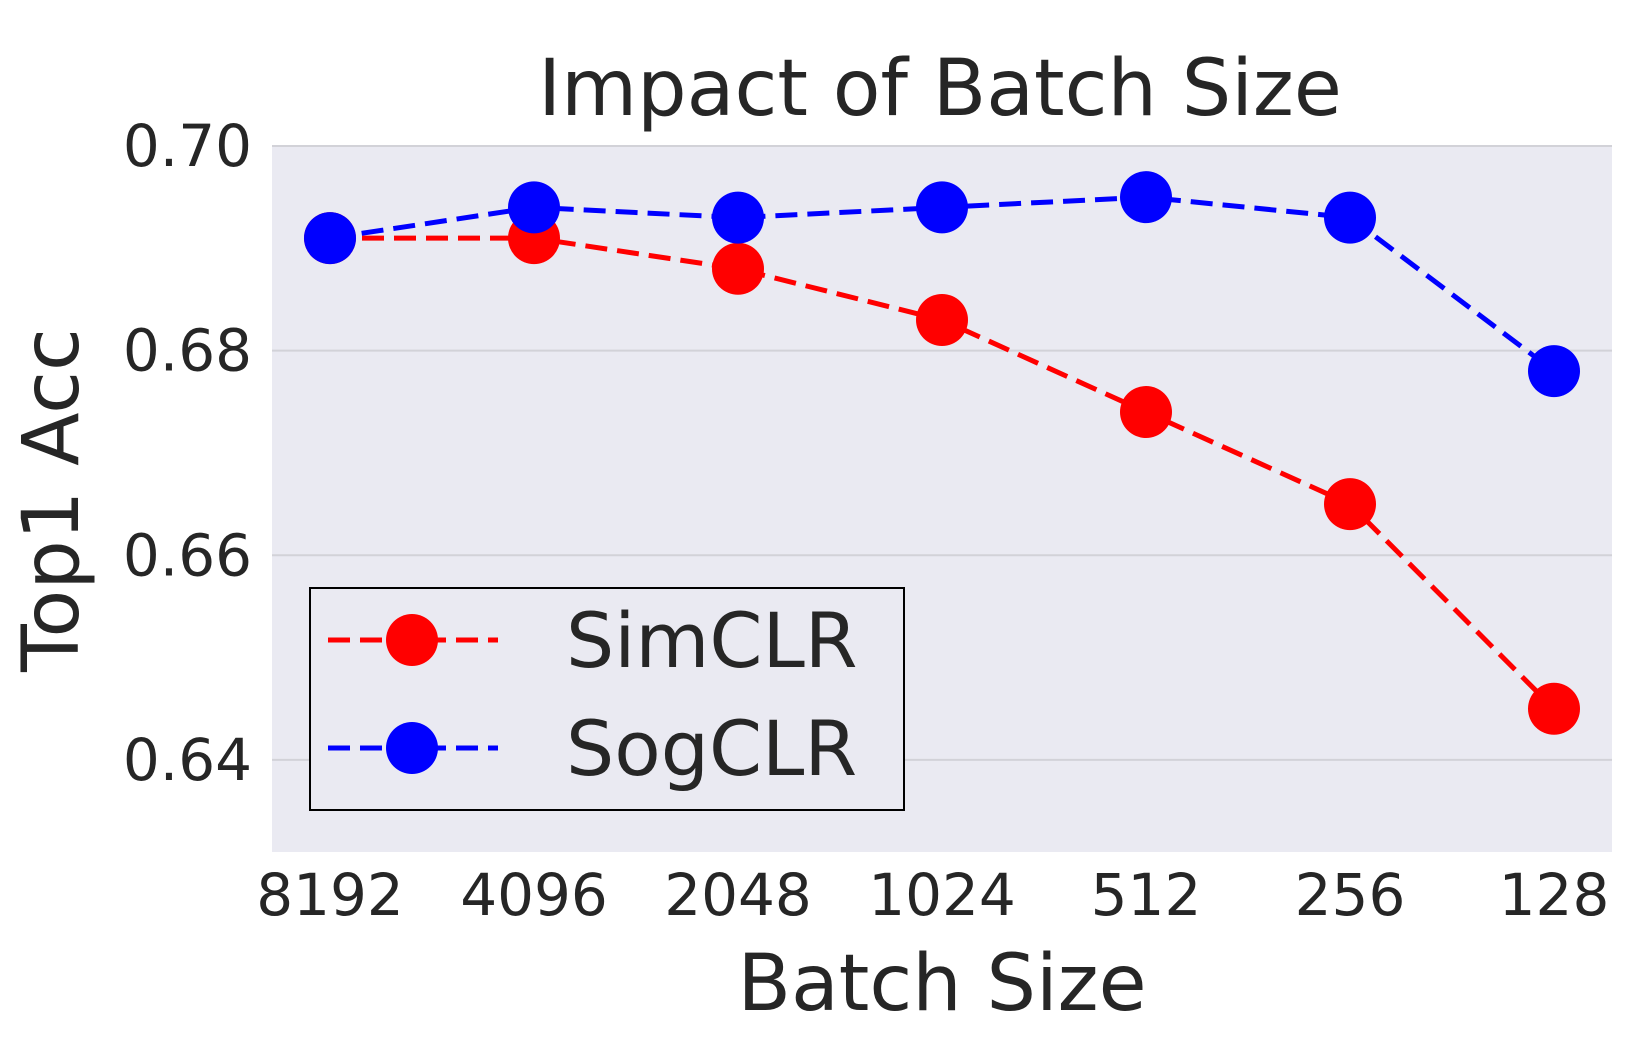 The width and height of the screenshot is (1650, 1050). I want to click on x-tick-label: 128, so click(1554, 895).